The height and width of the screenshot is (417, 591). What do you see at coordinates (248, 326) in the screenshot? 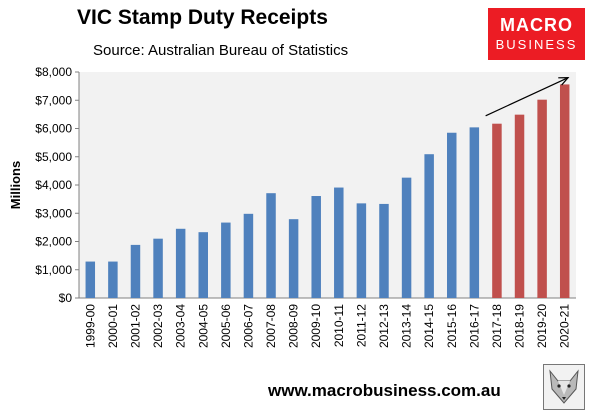
I see `x-tick-label: 2006-07` at bounding box center [248, 326].